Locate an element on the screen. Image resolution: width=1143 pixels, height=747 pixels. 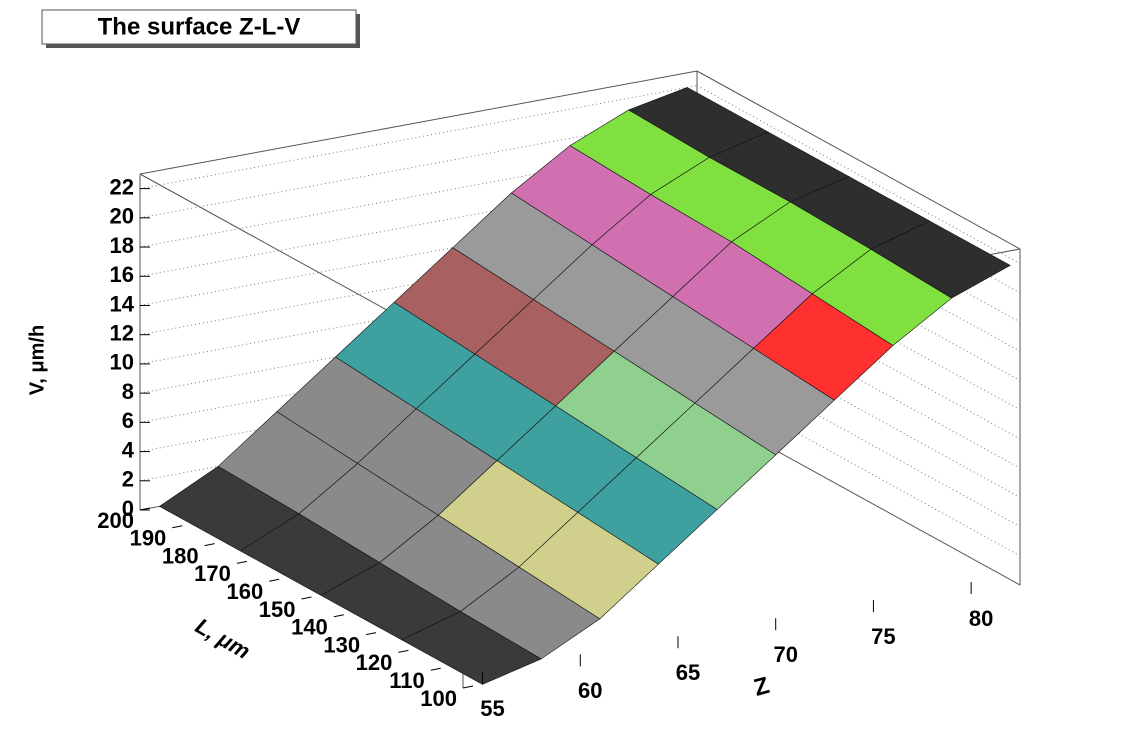
x-tick-label: 80 is located at coordinates (981, 618).